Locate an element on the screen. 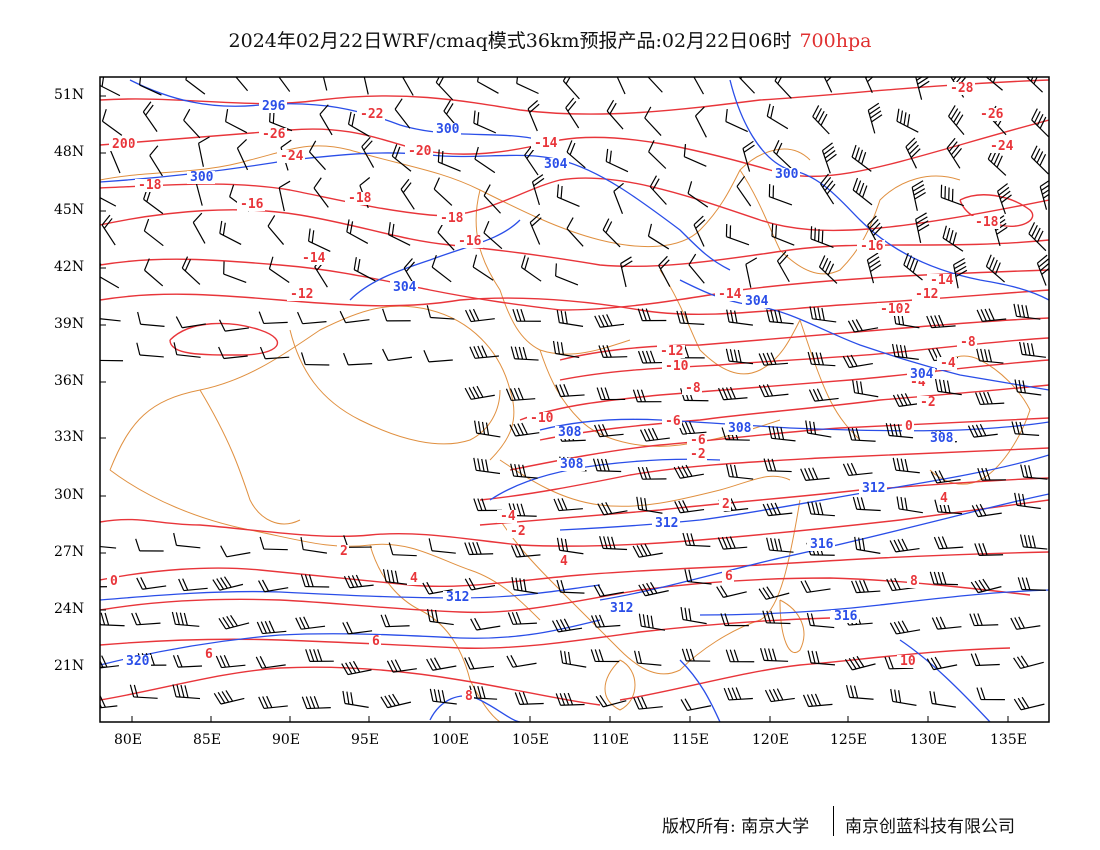 This screenshot has height=850, width=1100. latitude-label: 42N is located at coordinates (69, 267).